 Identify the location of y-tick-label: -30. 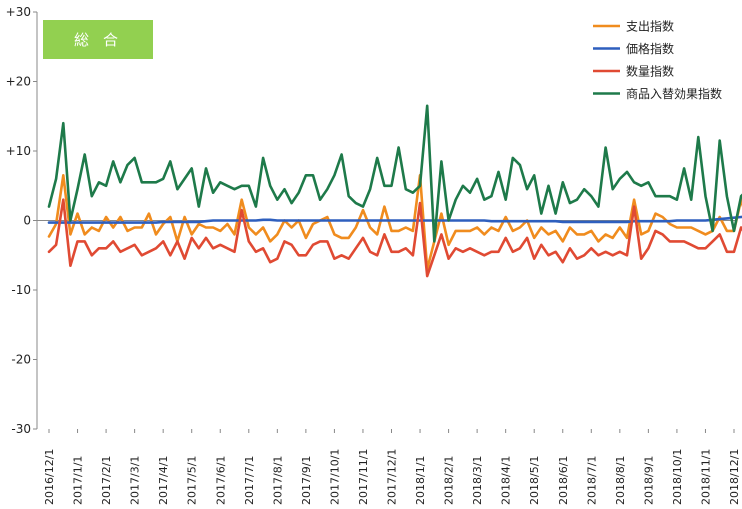
(21, 429).